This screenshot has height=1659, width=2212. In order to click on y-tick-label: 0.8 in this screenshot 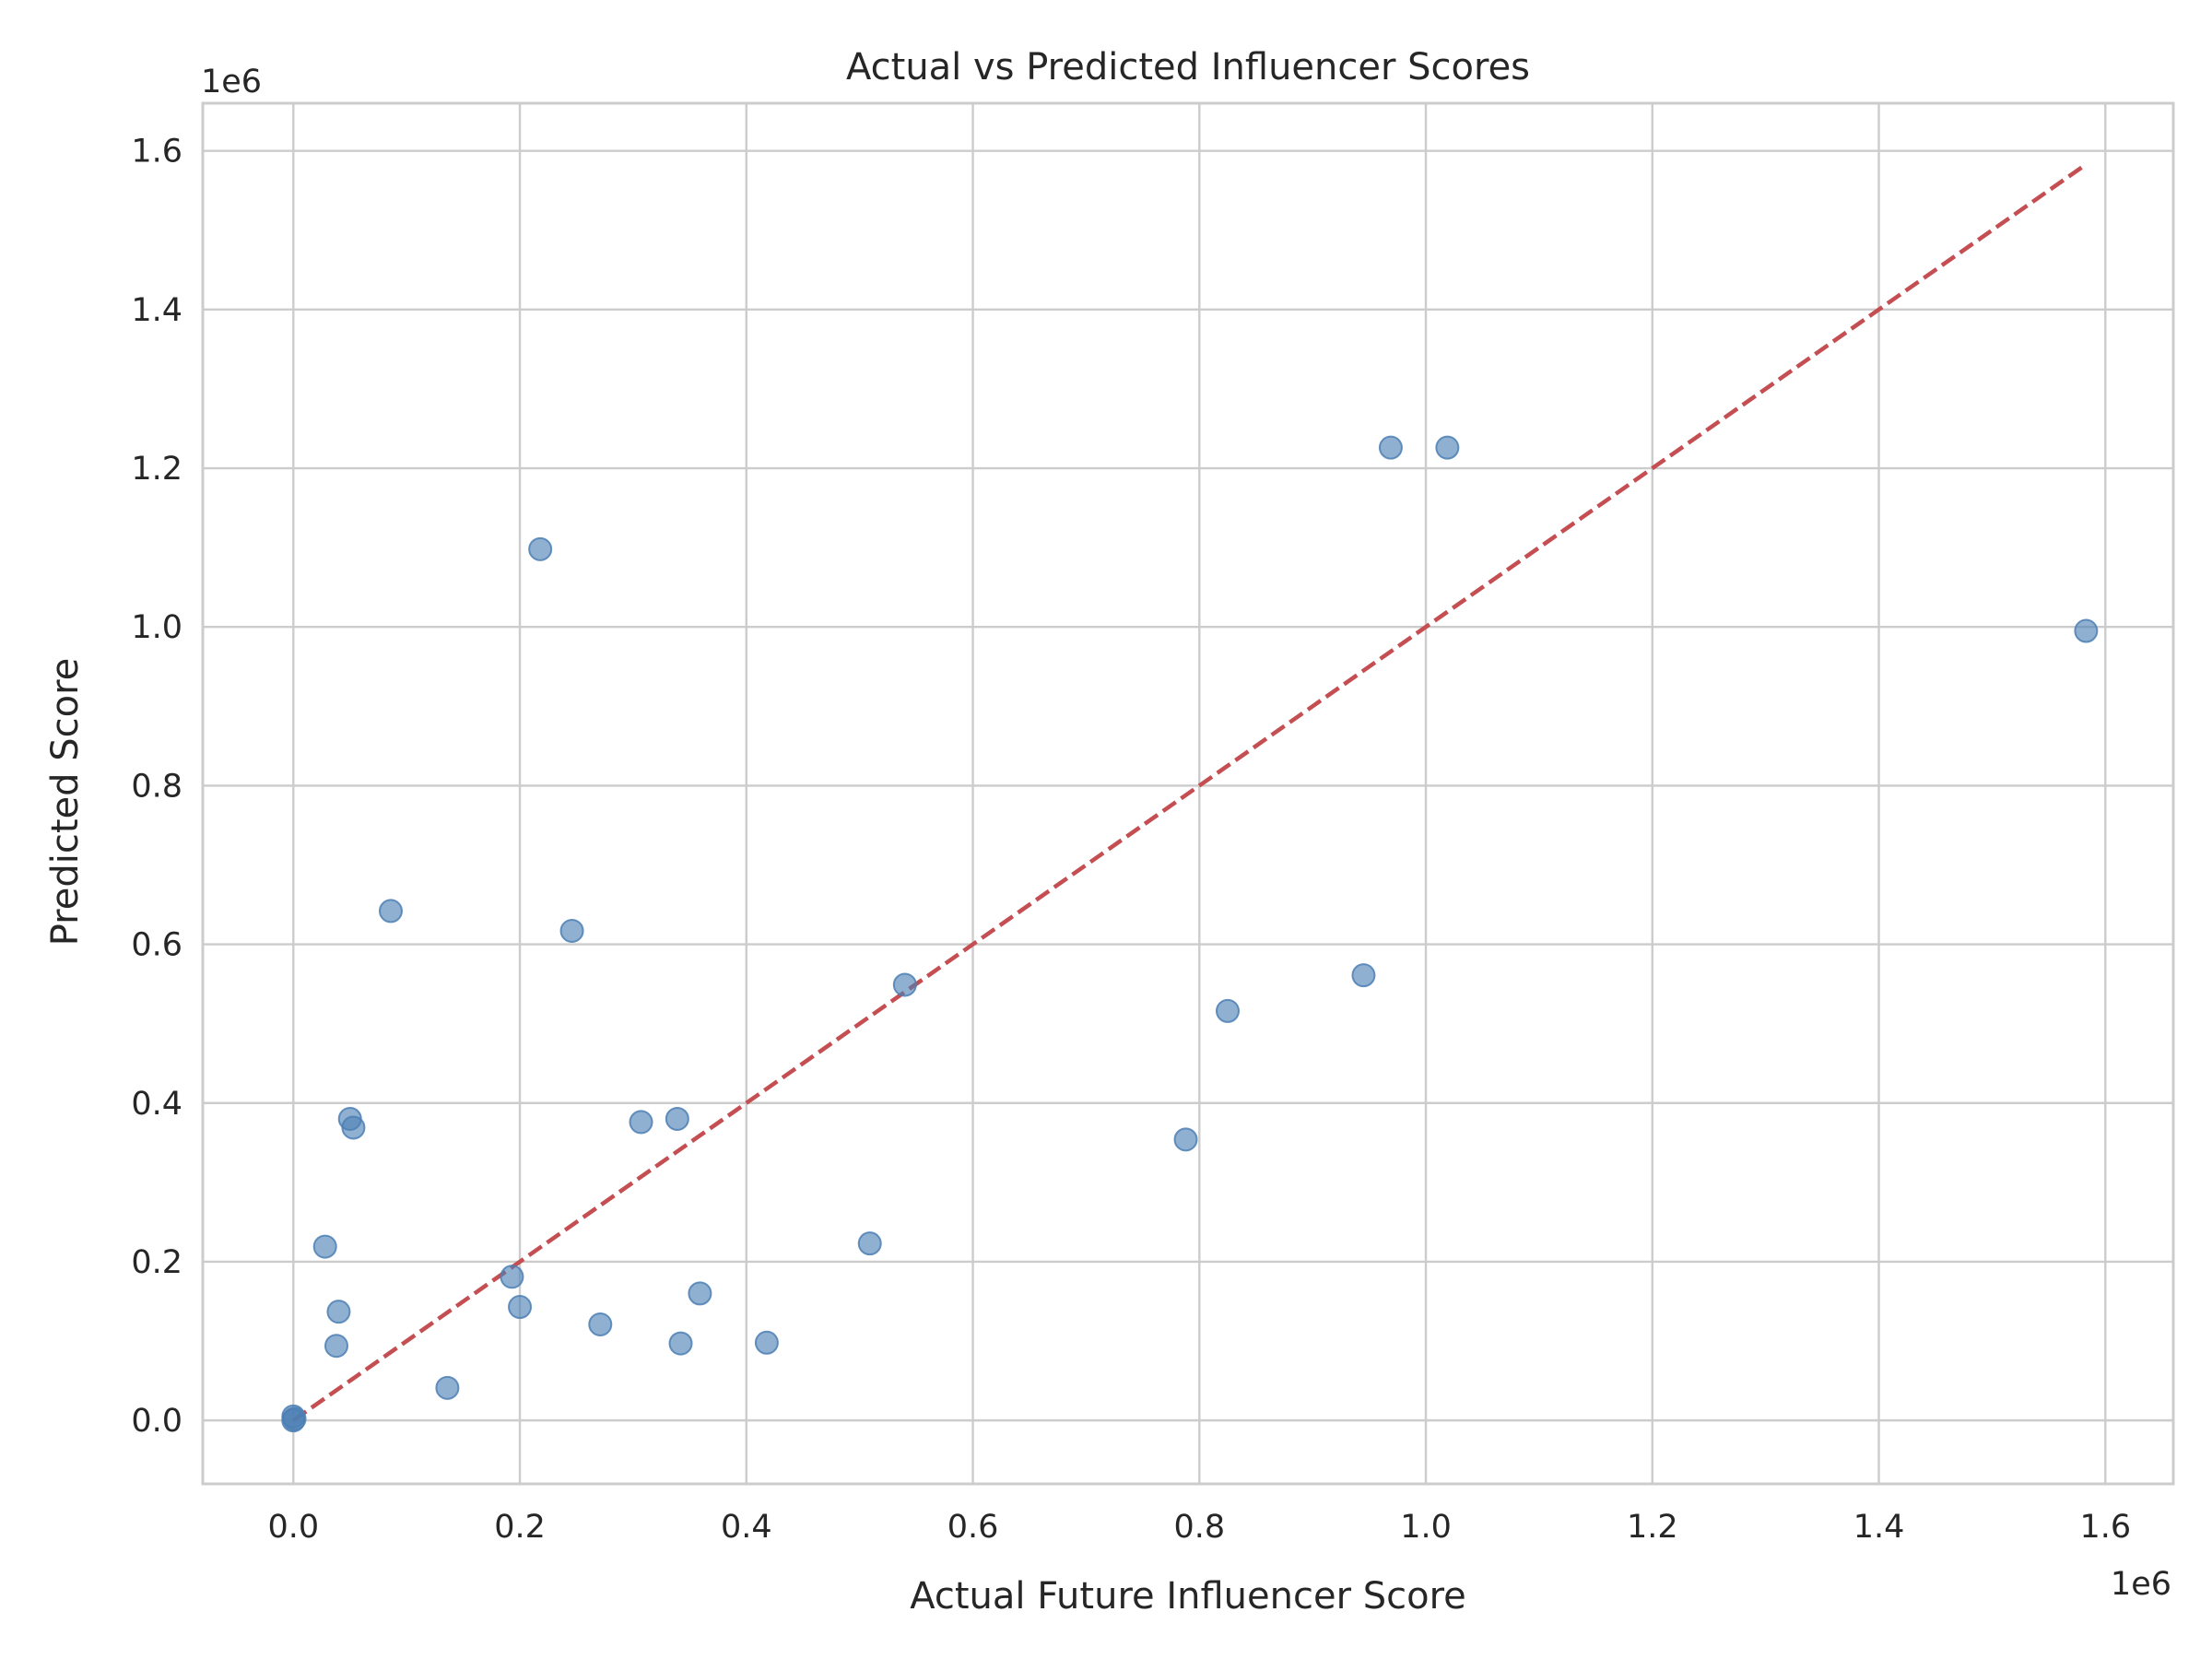, I will do `click(156, 786)`.